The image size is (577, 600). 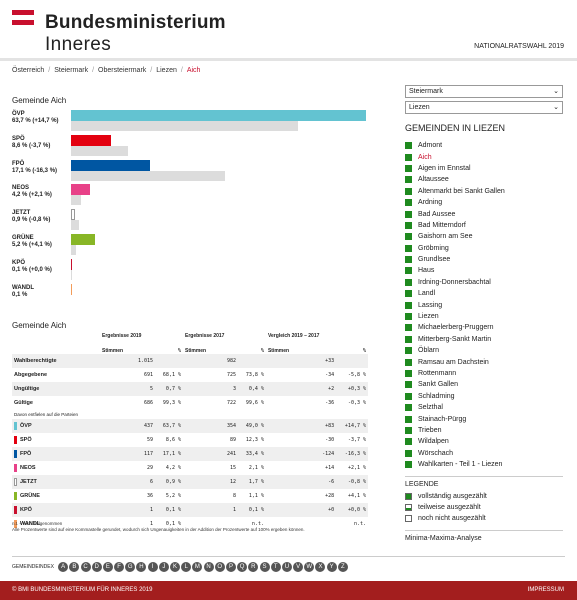 What do you see at coordinates (186, 567) in the screenshot?
I see `index-letter-l: L` at bounding box center [186, 567].